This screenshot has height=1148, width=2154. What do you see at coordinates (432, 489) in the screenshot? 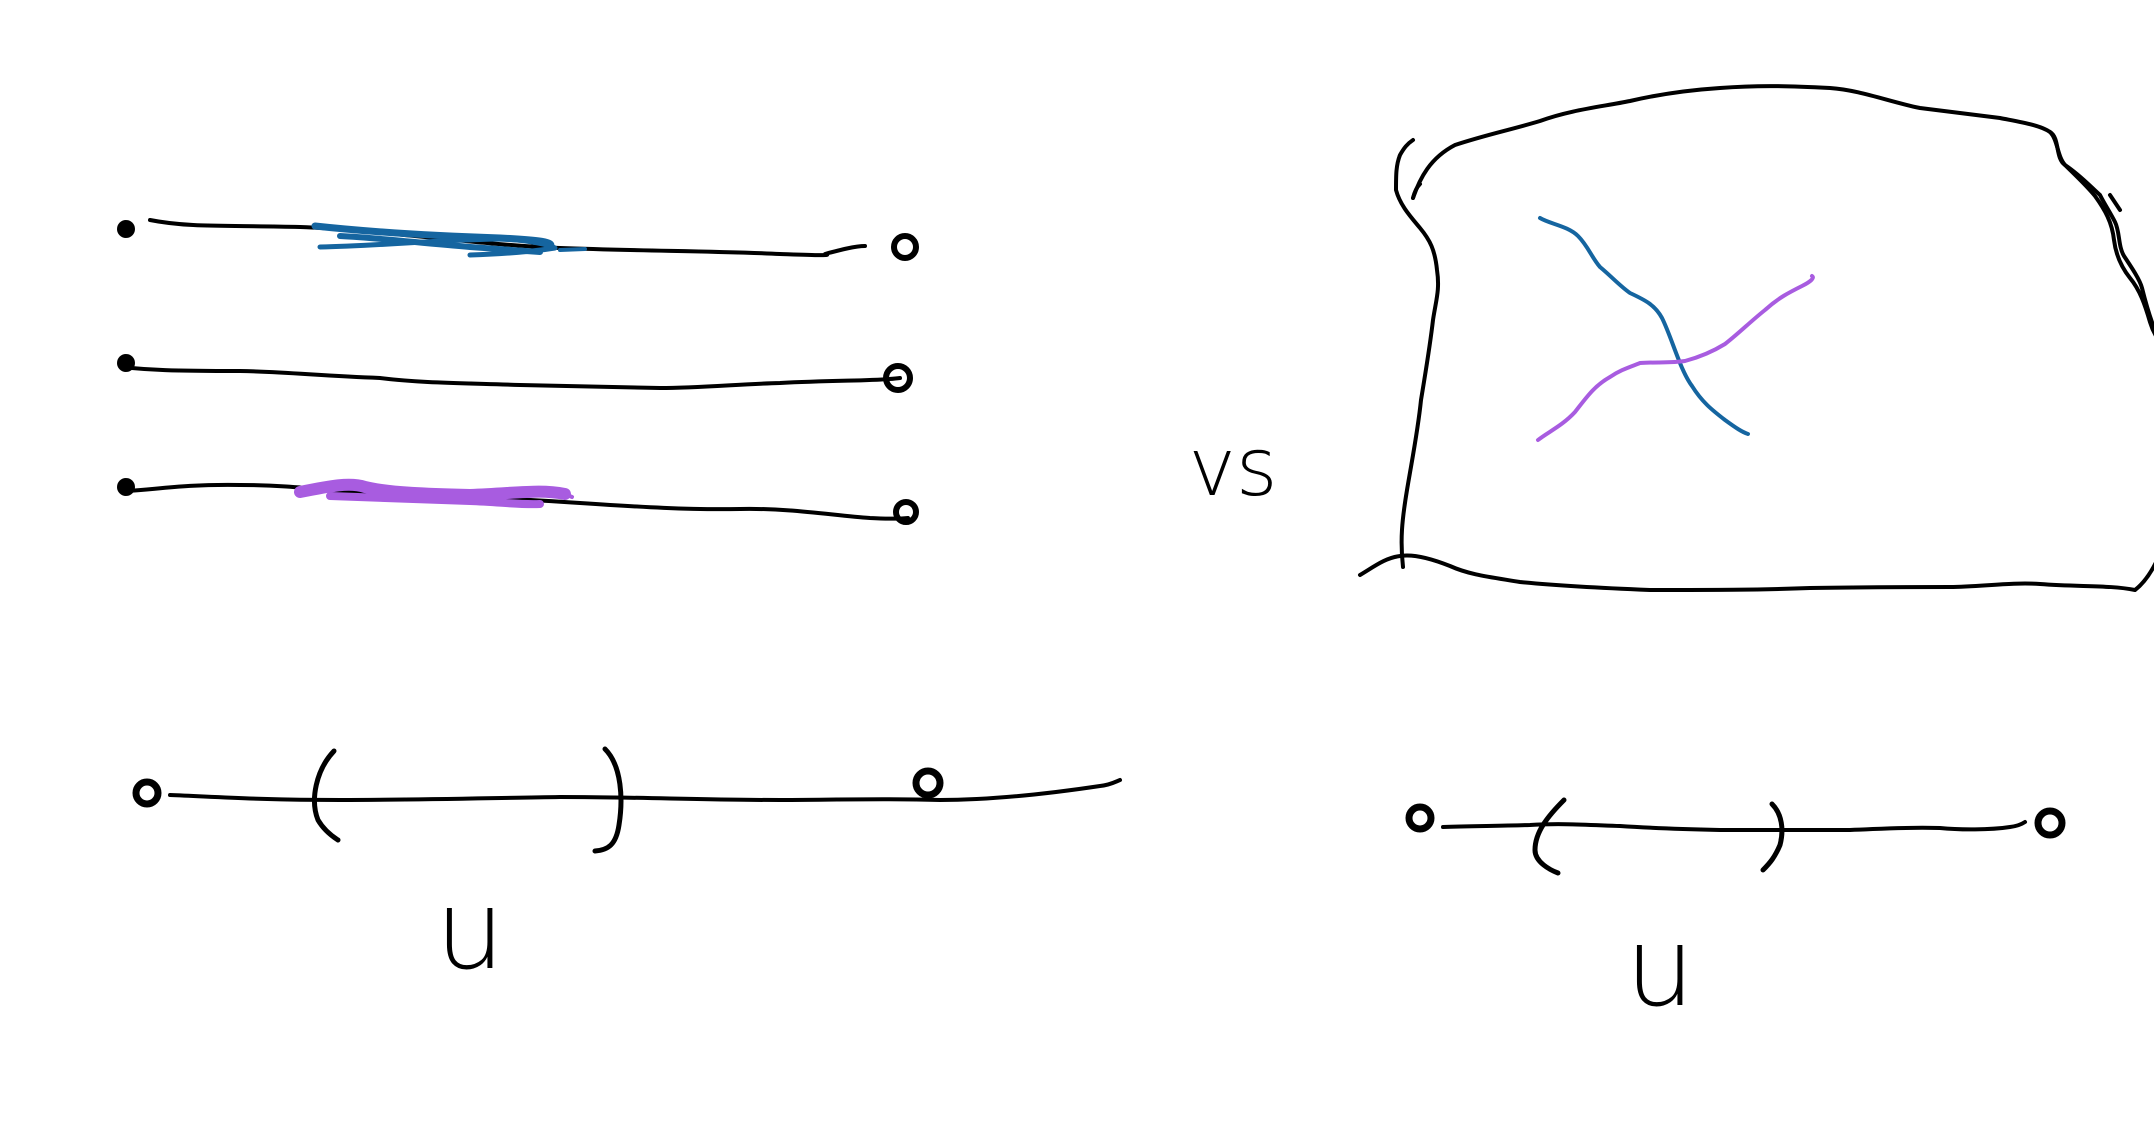
I see `purple-path-scribble` at bounding box center [432, 489].